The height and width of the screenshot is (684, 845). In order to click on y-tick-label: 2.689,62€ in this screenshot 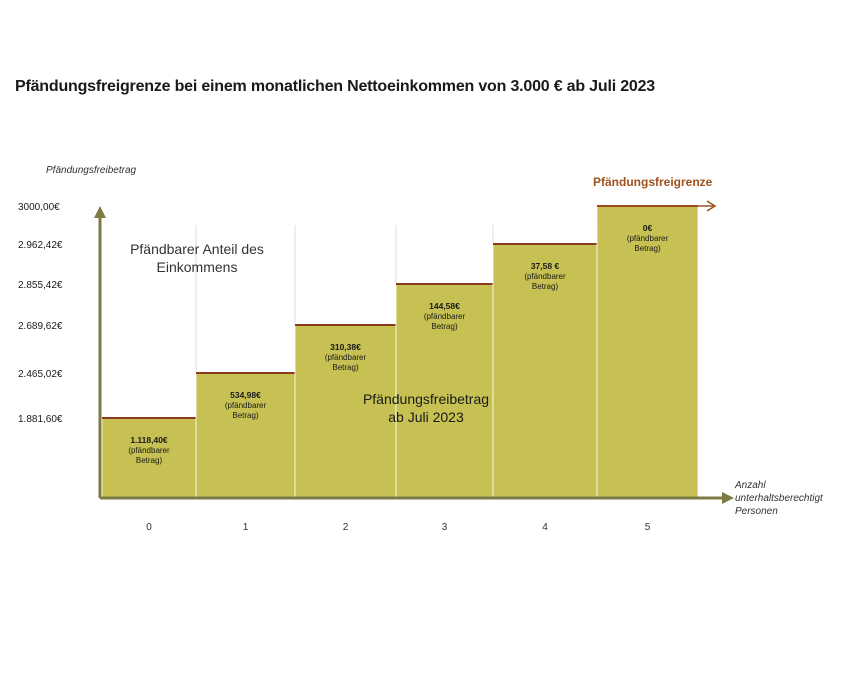, I will do `click(40, 326)`.